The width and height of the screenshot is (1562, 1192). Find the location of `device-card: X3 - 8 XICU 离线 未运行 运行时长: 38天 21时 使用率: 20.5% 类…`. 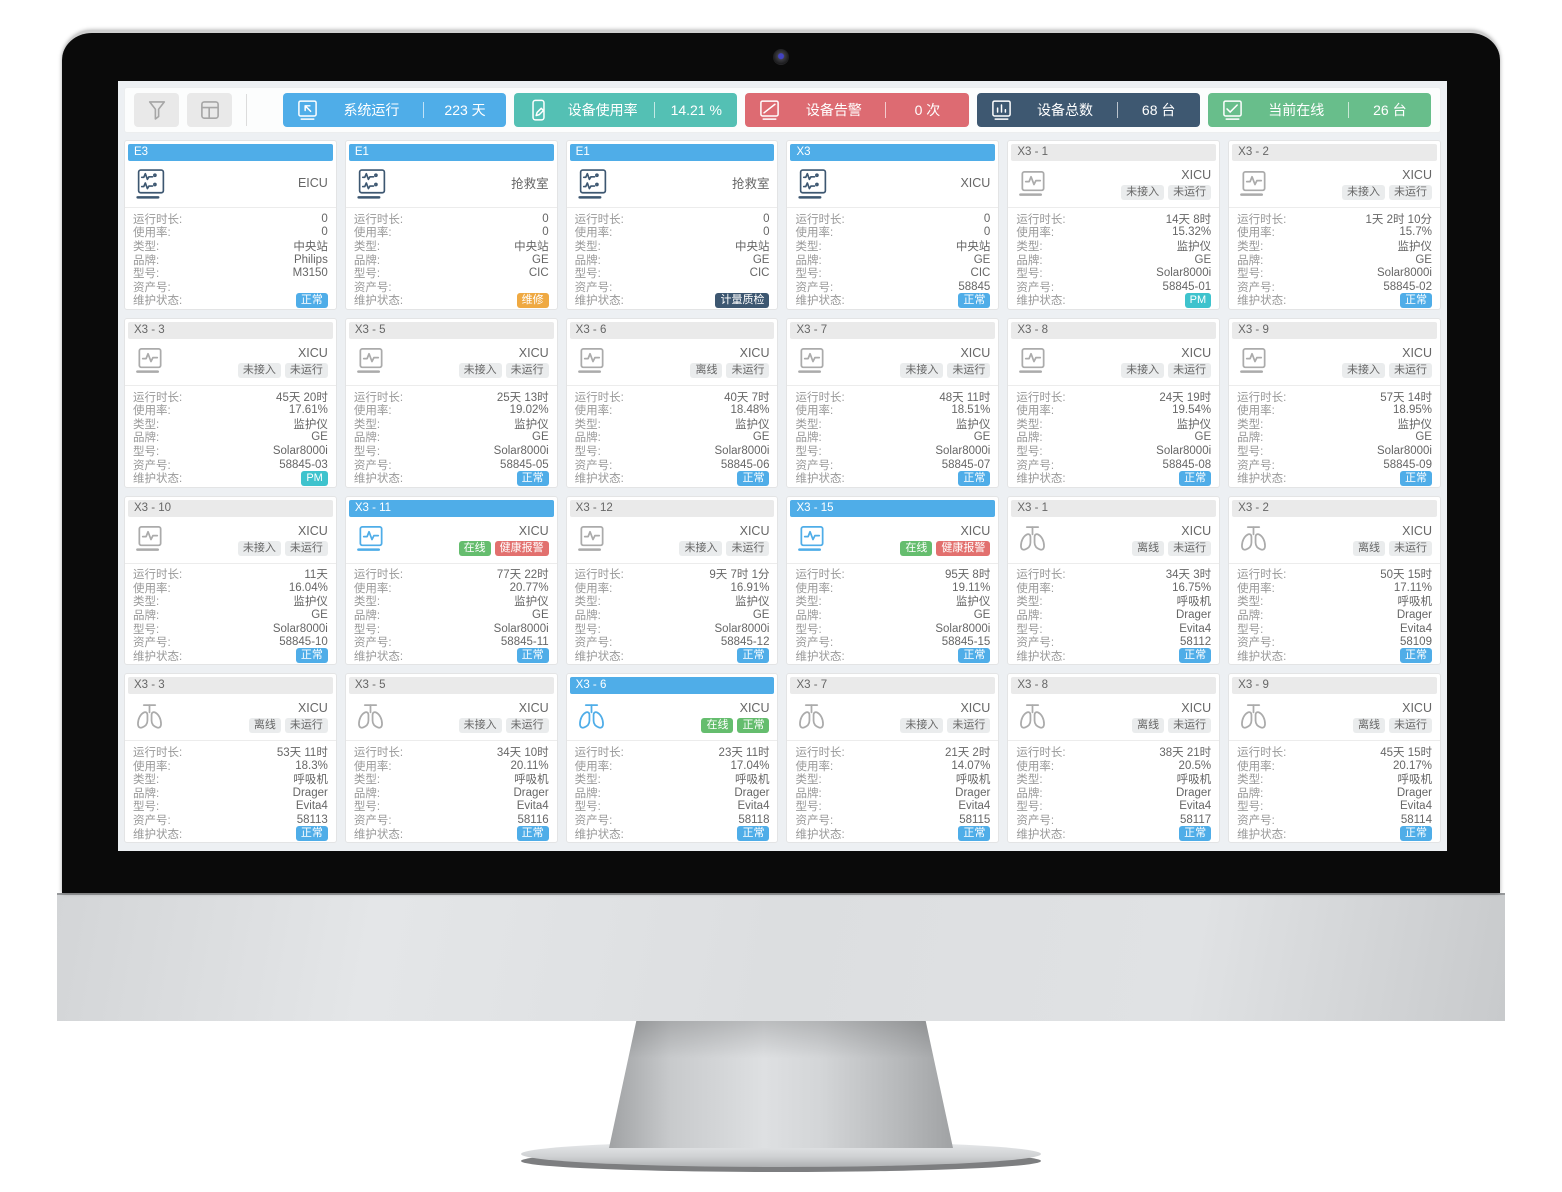

device-card: X3 - 8 XICU 离线 未运行 运行时长: 38天 21时 使用率: 20.5% 类… is located at coordinates (1114, 758).